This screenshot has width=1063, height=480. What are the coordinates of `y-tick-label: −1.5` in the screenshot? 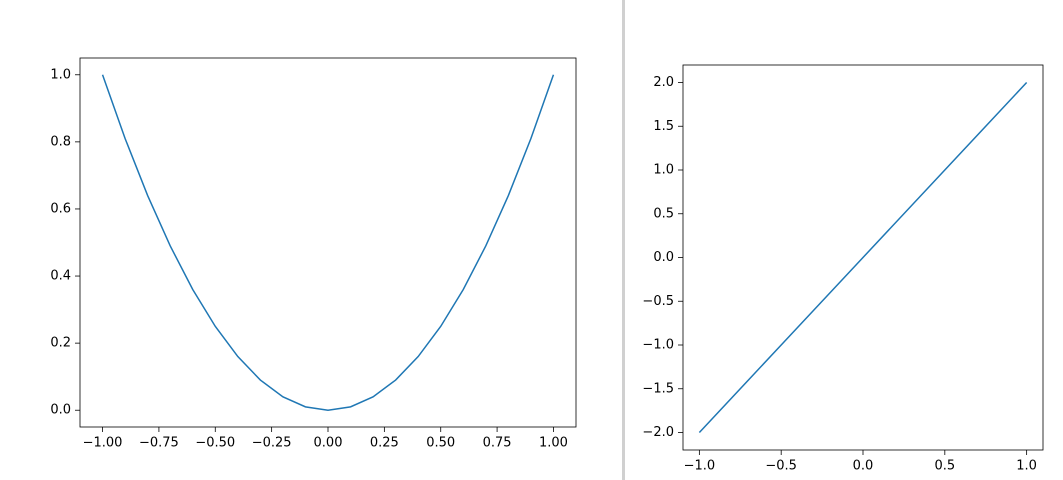 It's located at (658, 388).